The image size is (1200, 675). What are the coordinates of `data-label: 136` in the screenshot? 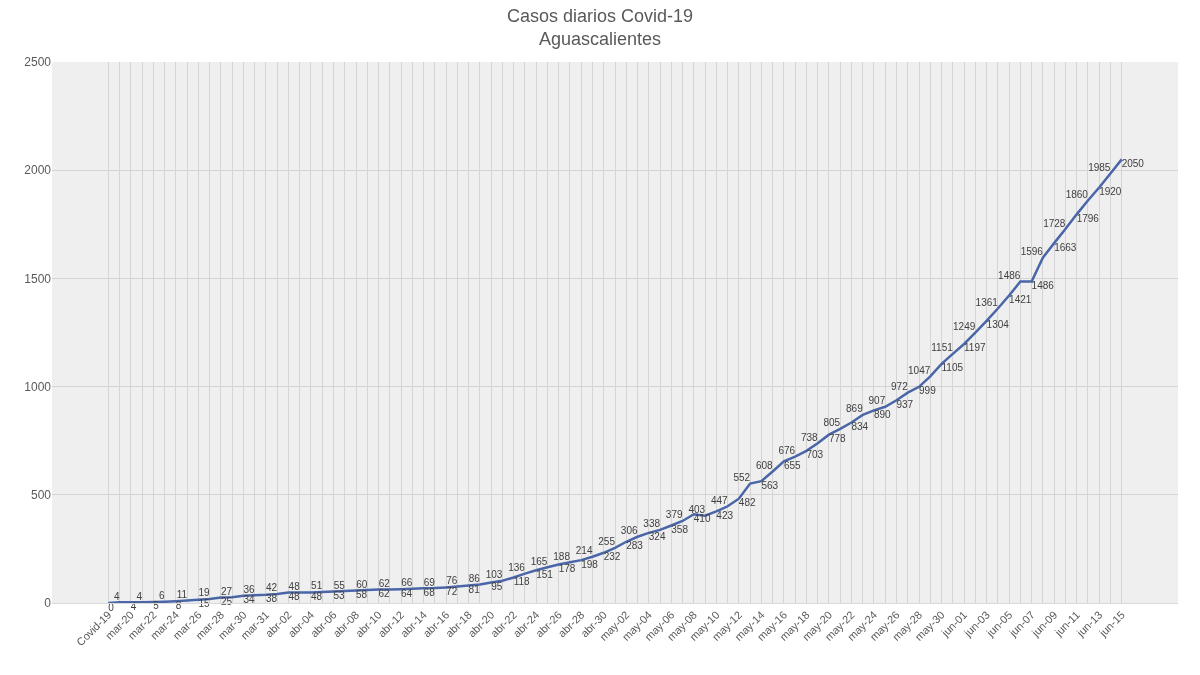 It's located at (517, 568).